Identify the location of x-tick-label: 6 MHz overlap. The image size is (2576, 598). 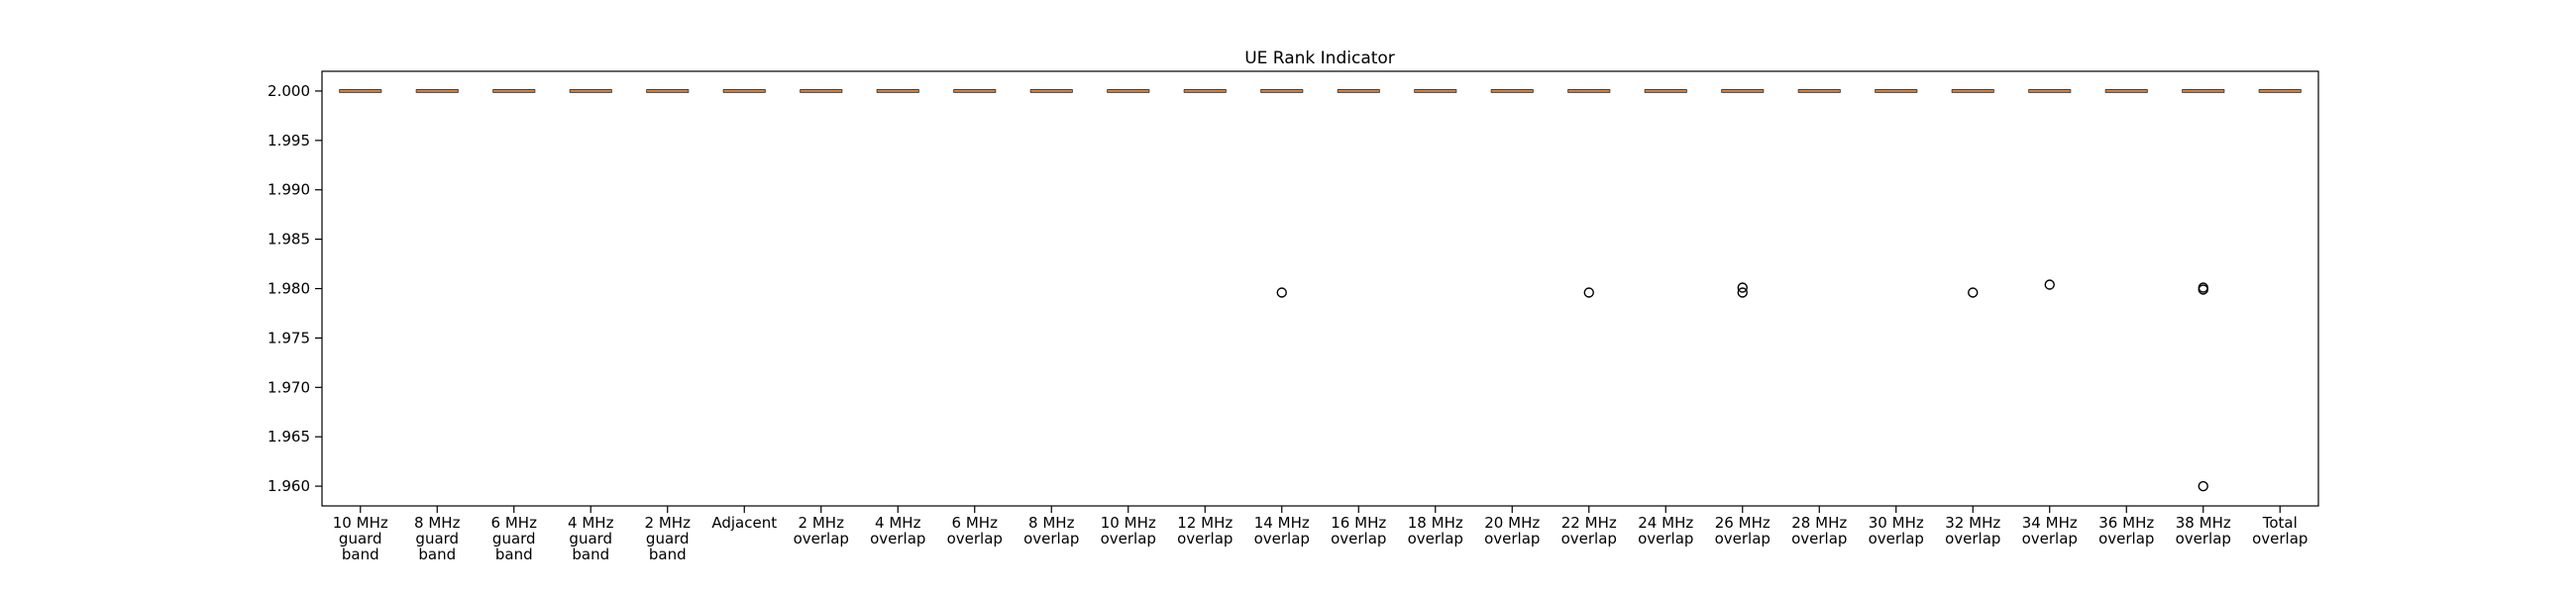
(975, 531).